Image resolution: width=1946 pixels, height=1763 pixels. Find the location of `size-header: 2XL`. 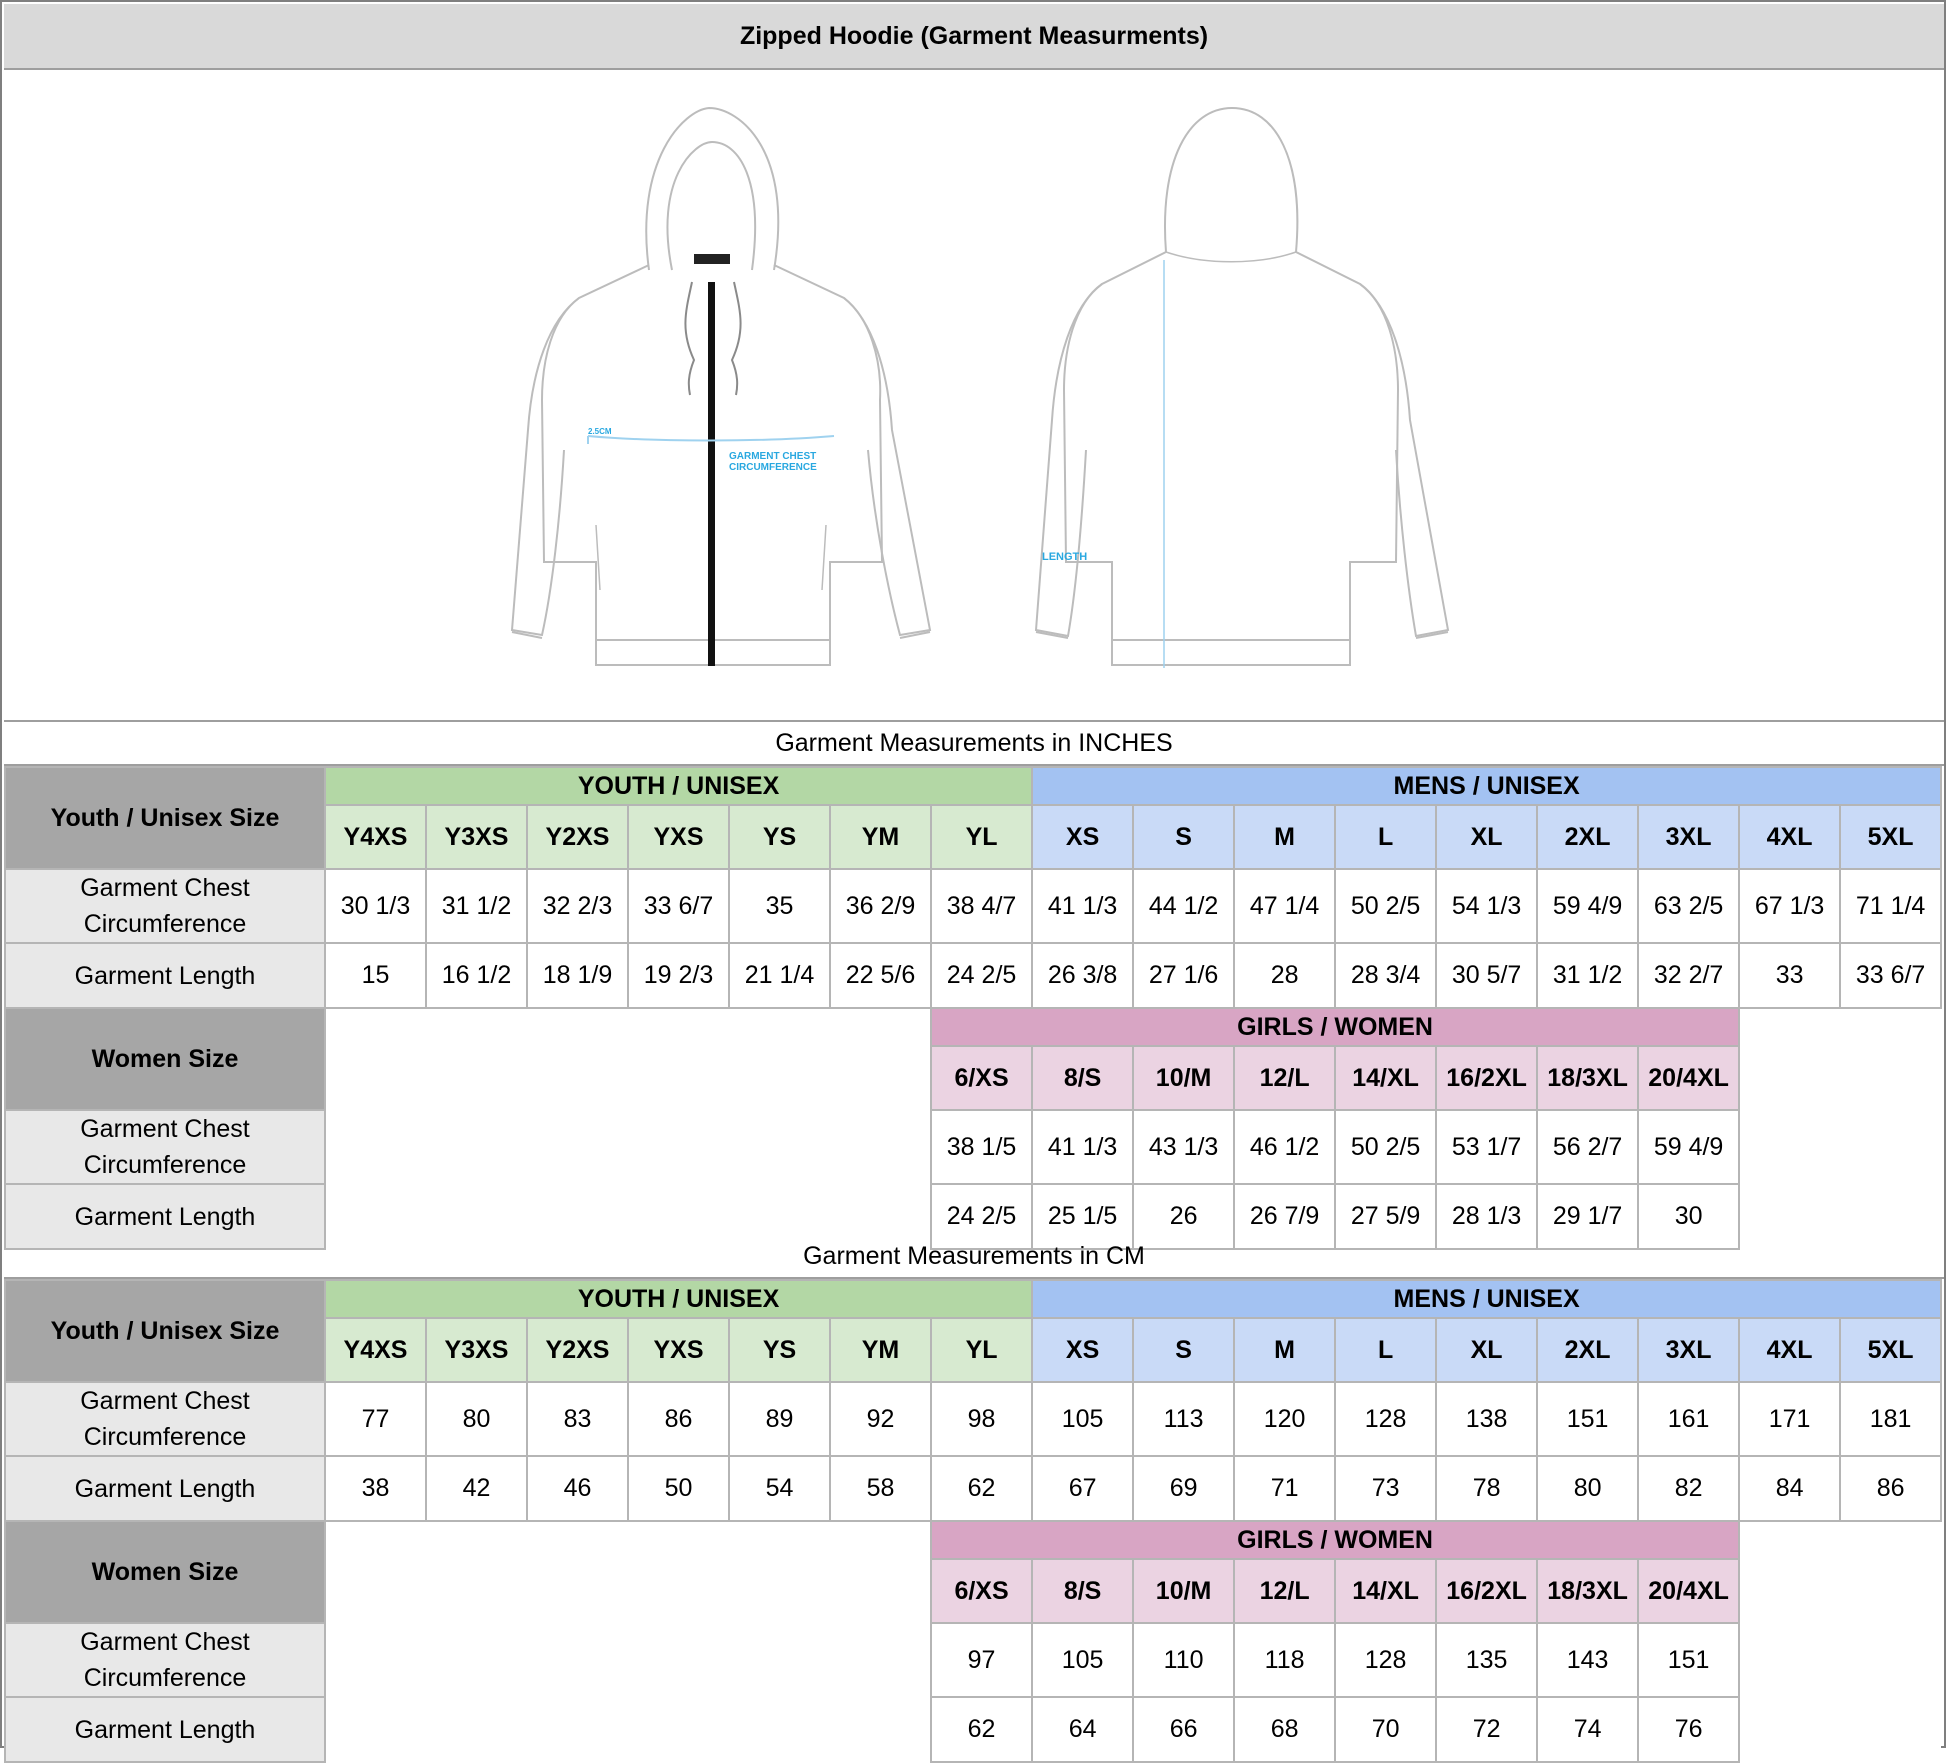

size-header: 2XL is located at coordinates (1588, 837).